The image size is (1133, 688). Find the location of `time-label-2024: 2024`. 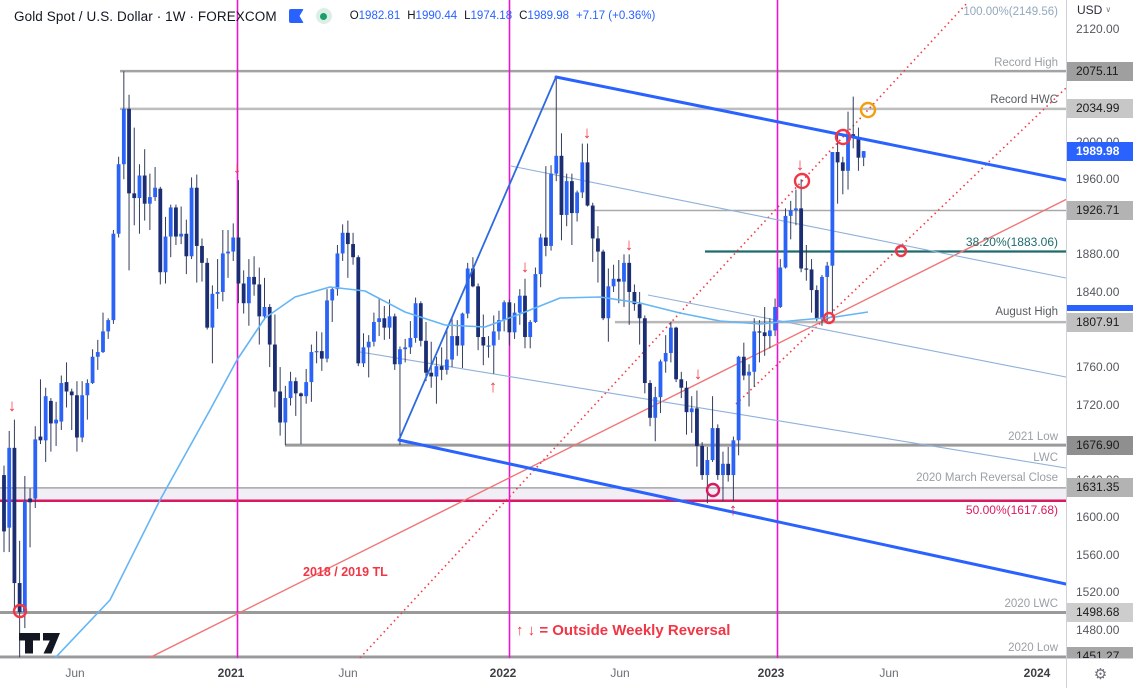

time-label-2024: 2024 is located at coordinates (1037, 673).